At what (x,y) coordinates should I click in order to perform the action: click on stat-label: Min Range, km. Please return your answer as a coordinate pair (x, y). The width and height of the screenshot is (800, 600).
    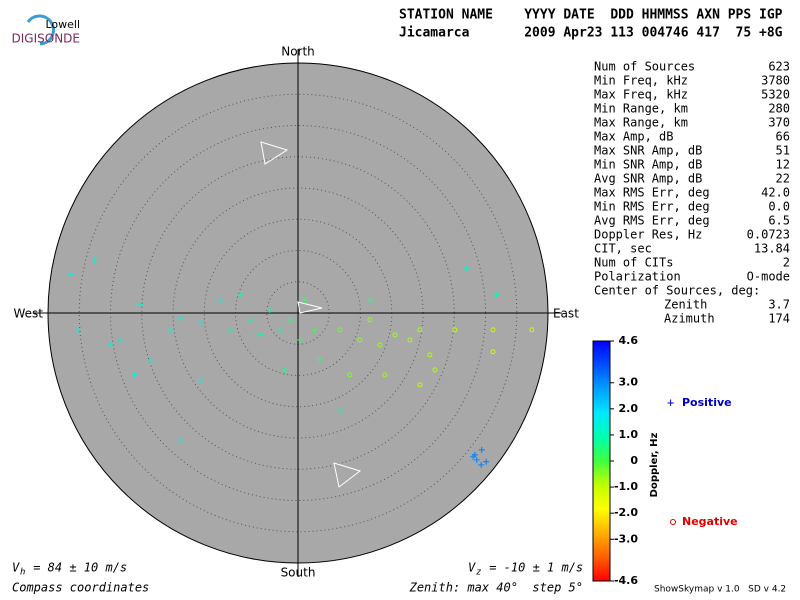
    Looking at the image, I should click on (641, 109).